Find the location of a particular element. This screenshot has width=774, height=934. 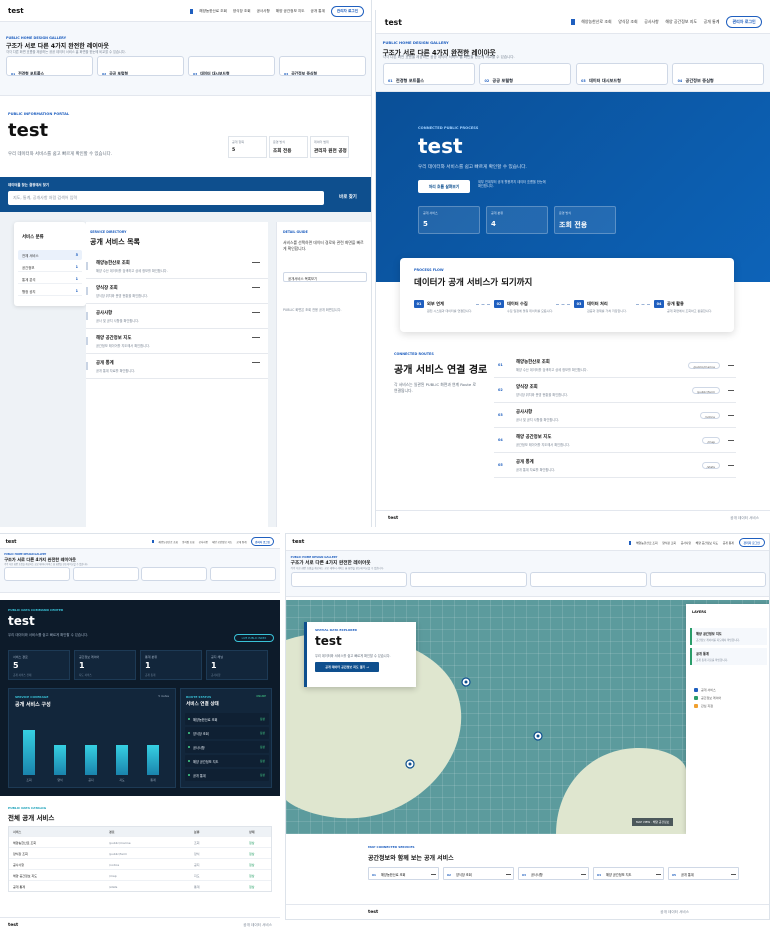

step-title: 외부 연계 is located at coordinates (435, 303).